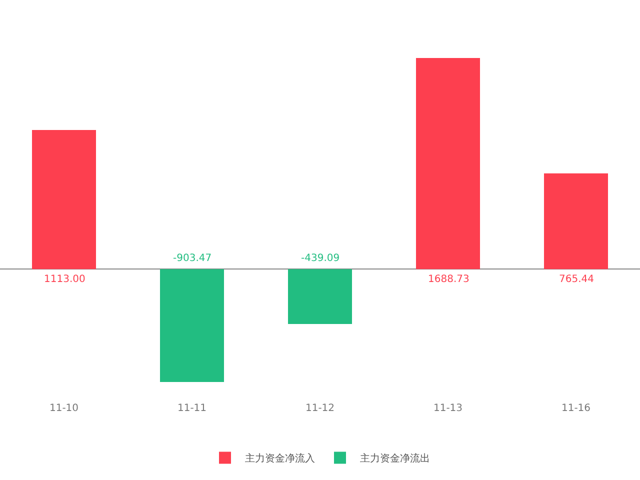  I want to click on x-tick-label: 11-13, so click(448, 408).